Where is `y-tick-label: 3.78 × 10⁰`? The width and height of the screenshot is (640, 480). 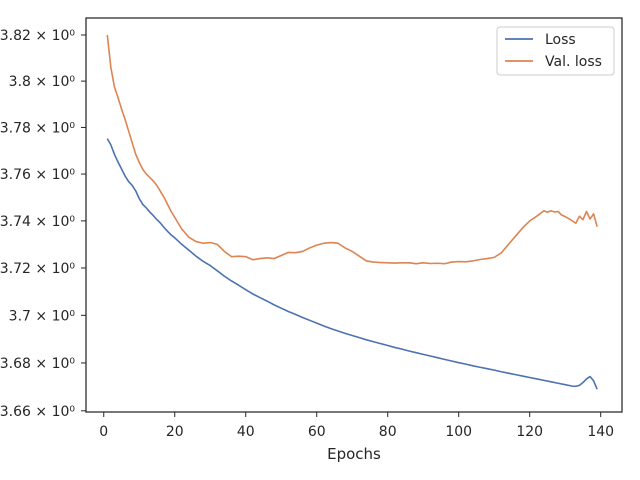 y-tick-label: 3.78 × 10⁰ is located at coordinates (37, 128).